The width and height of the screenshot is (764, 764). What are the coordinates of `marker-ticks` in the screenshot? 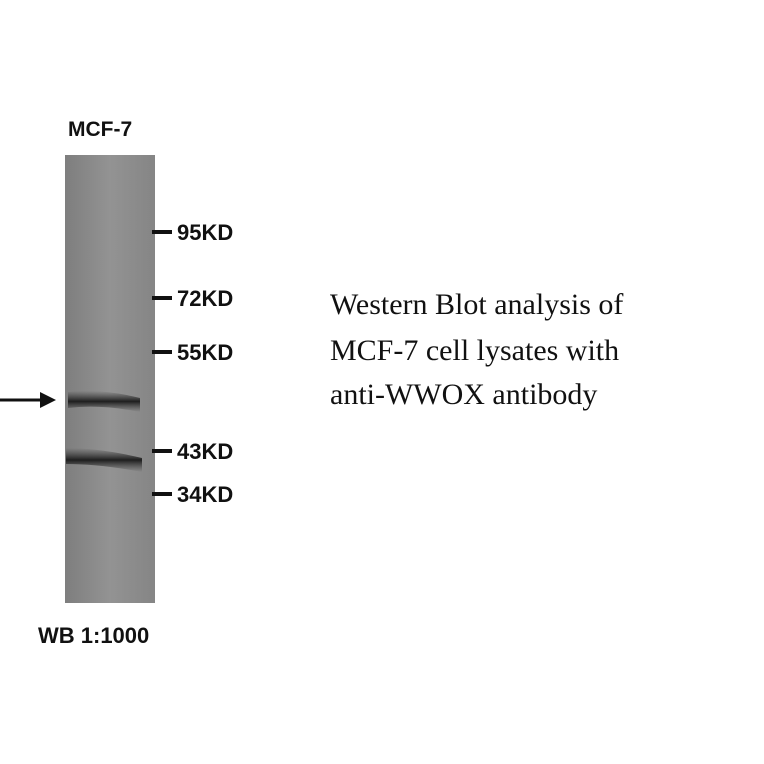 It's located at (162, 363).